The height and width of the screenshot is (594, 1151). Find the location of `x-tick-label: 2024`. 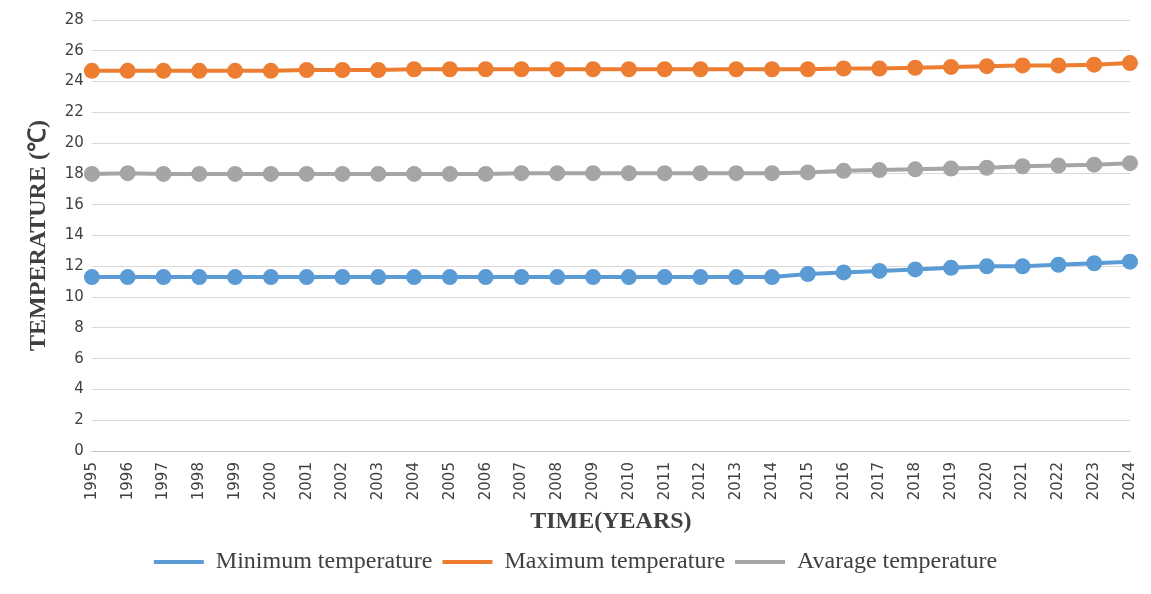

x-tick-label: 2024 is located at coordinates (1128, 481).